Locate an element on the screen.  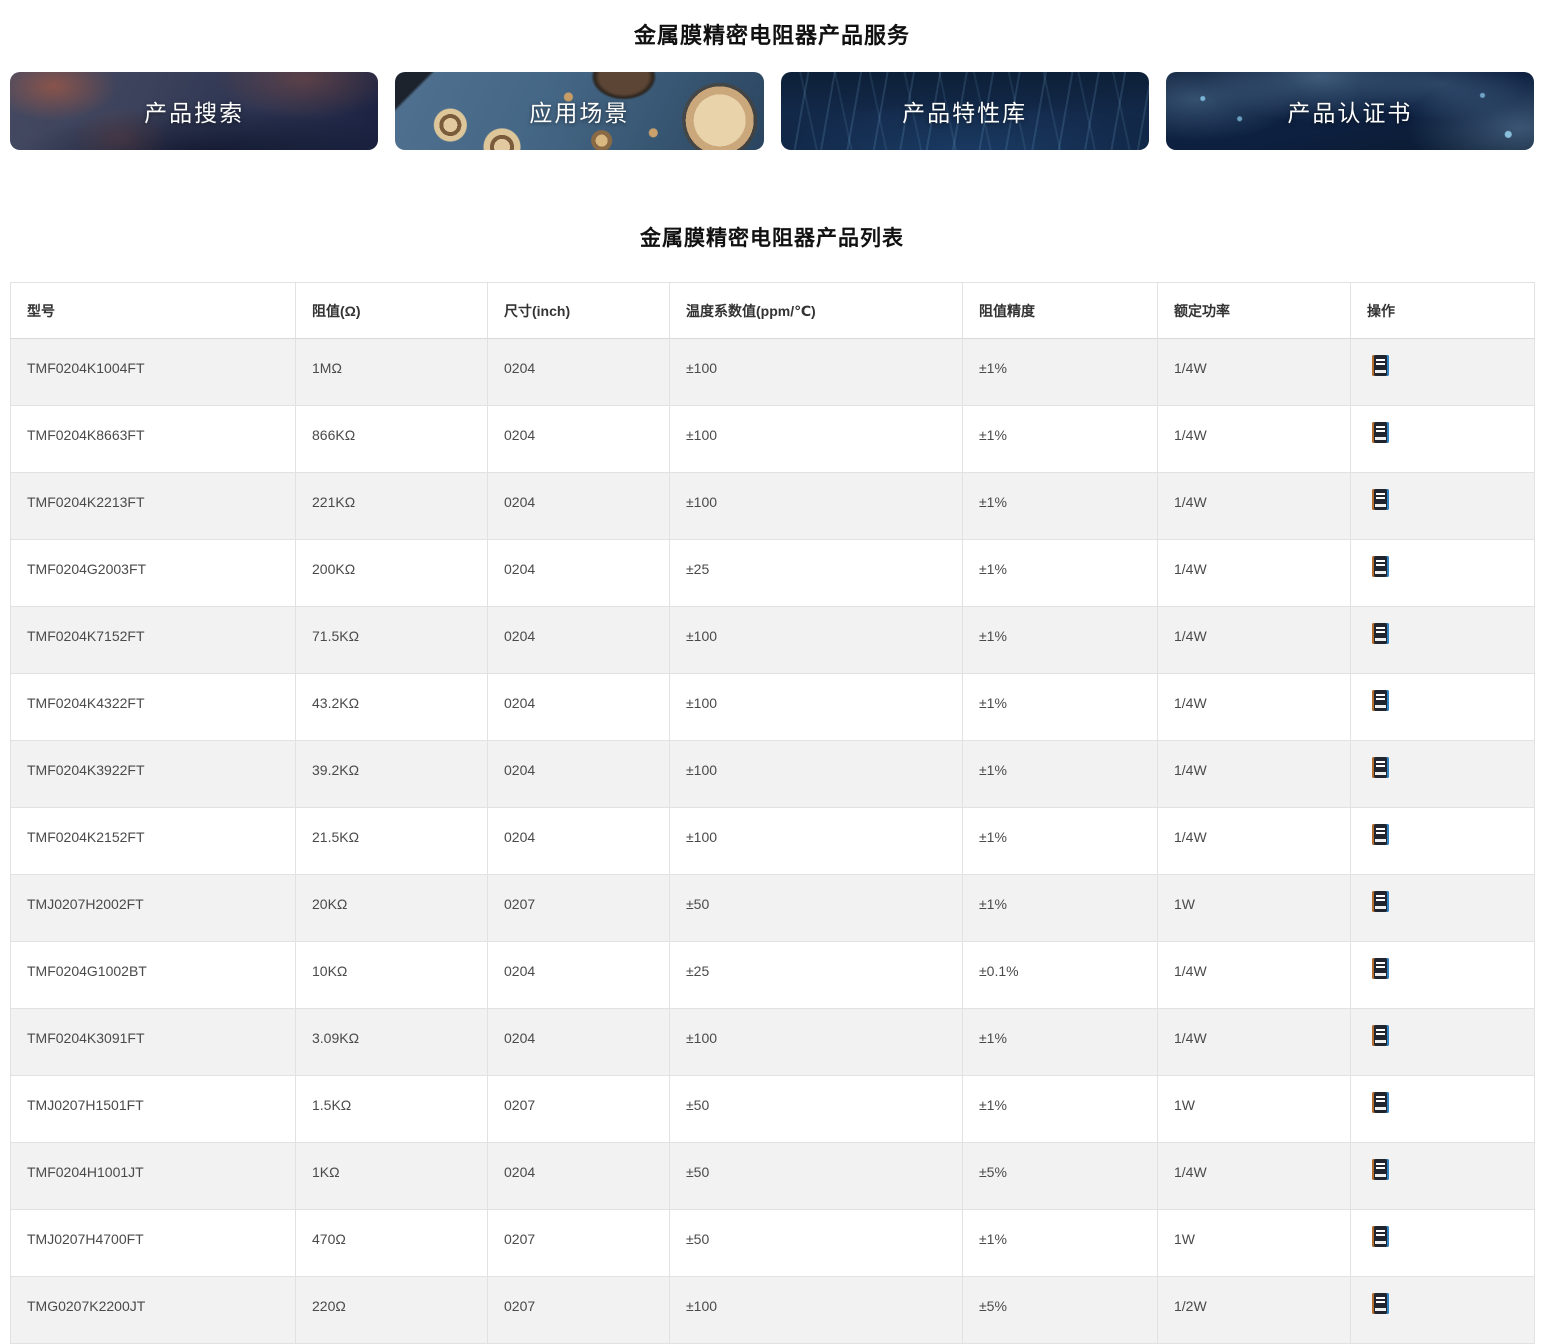
banner-product-search: 产品搜索 is located at coordinates (194, 111).